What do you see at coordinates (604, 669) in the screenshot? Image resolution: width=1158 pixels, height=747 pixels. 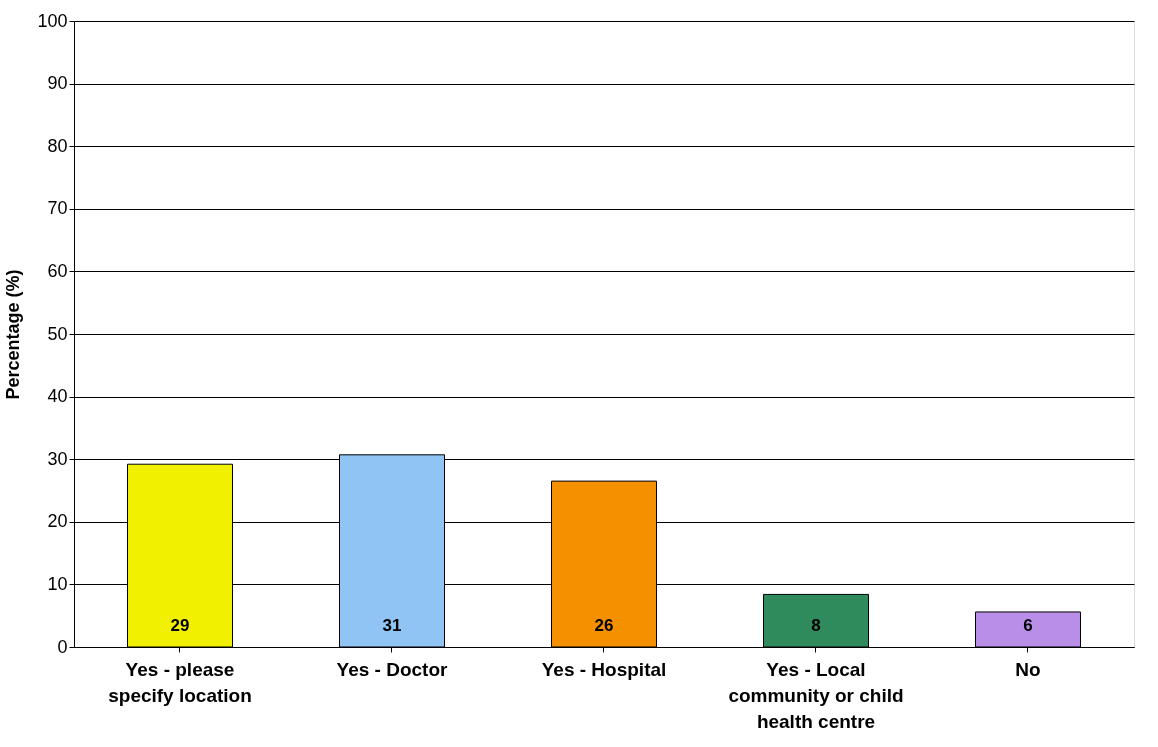 I see `x-tick-label: Yes - Hospital` at bounding box center [604, 669].